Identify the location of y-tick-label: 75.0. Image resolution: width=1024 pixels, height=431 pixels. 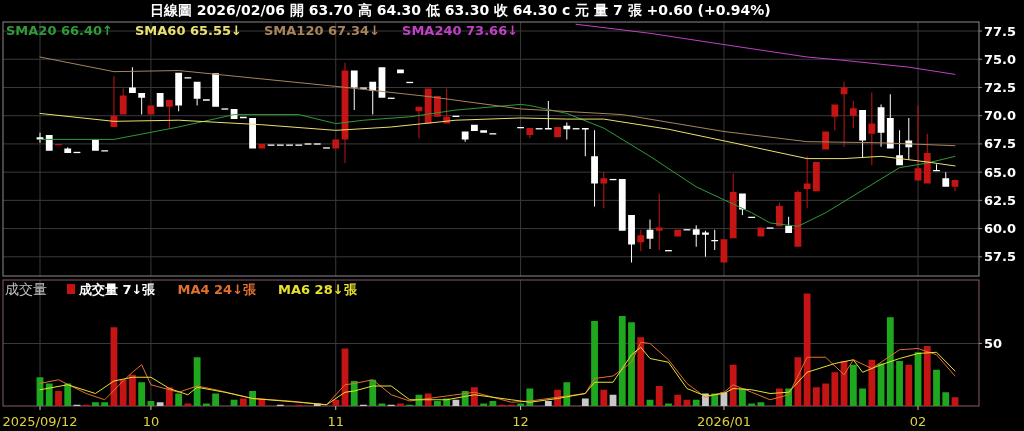
(1000, 59).